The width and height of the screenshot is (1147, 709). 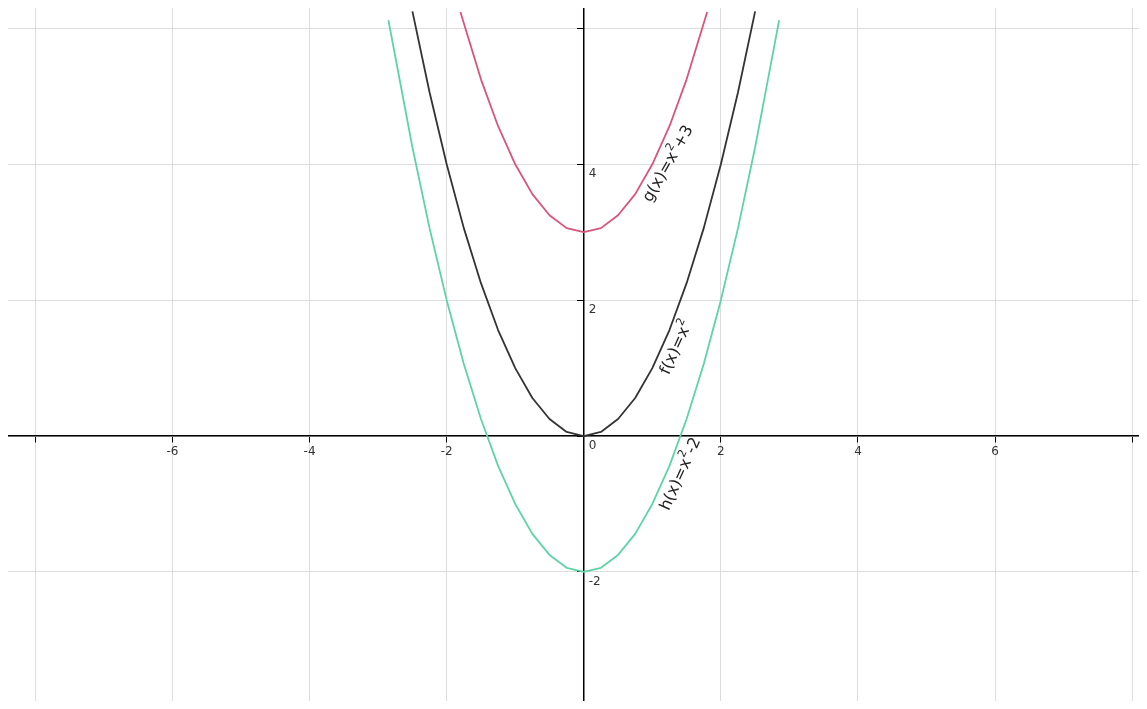 I want to click on x-tick-label: -2, so click(x=446, y=451).